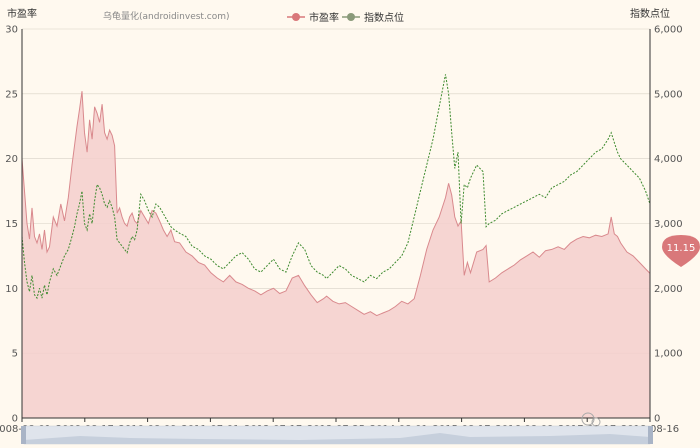 The image size is (700, 448). I want to click on left-tick-label: 5, so click(15, 354).